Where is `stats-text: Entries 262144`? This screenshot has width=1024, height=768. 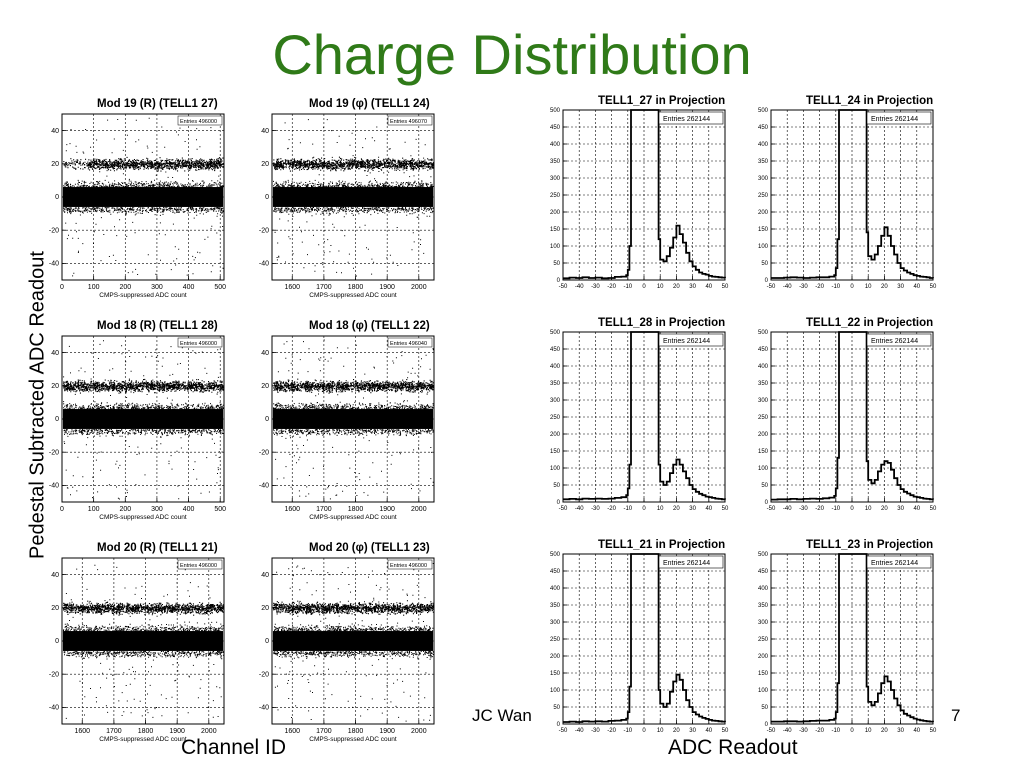
stats-text: Entries 262144 is located at coordinates (894, 119).